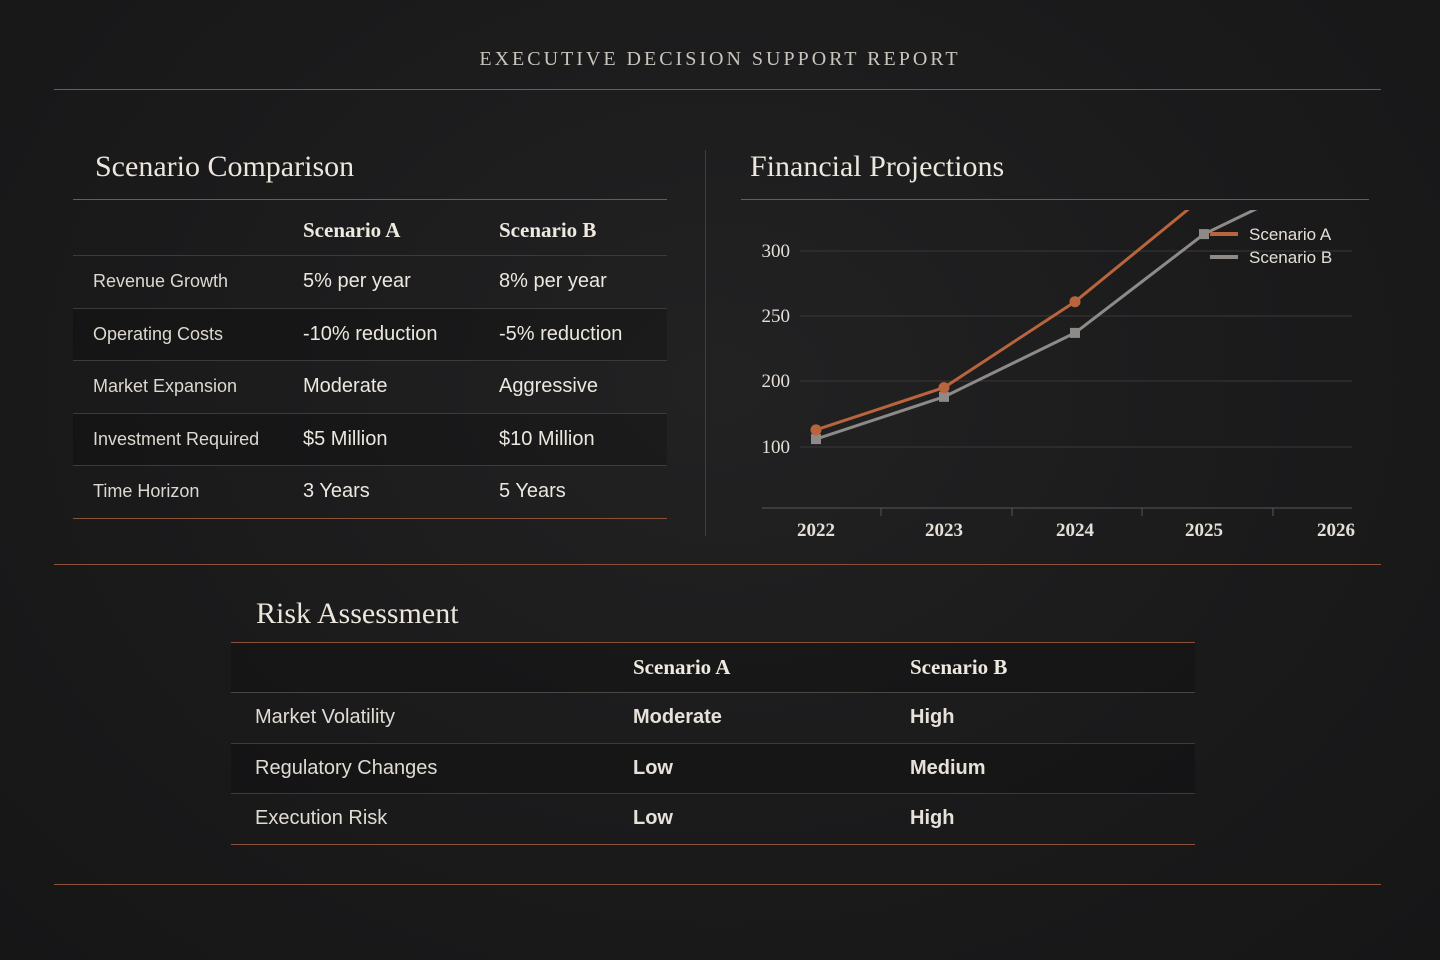 Image resolution: width=1440 pixels, height=960 pixels. Describe the element at coordinates (532, 491) in the screenshot. I see `scenario-b-value: 5 Years` at that location.